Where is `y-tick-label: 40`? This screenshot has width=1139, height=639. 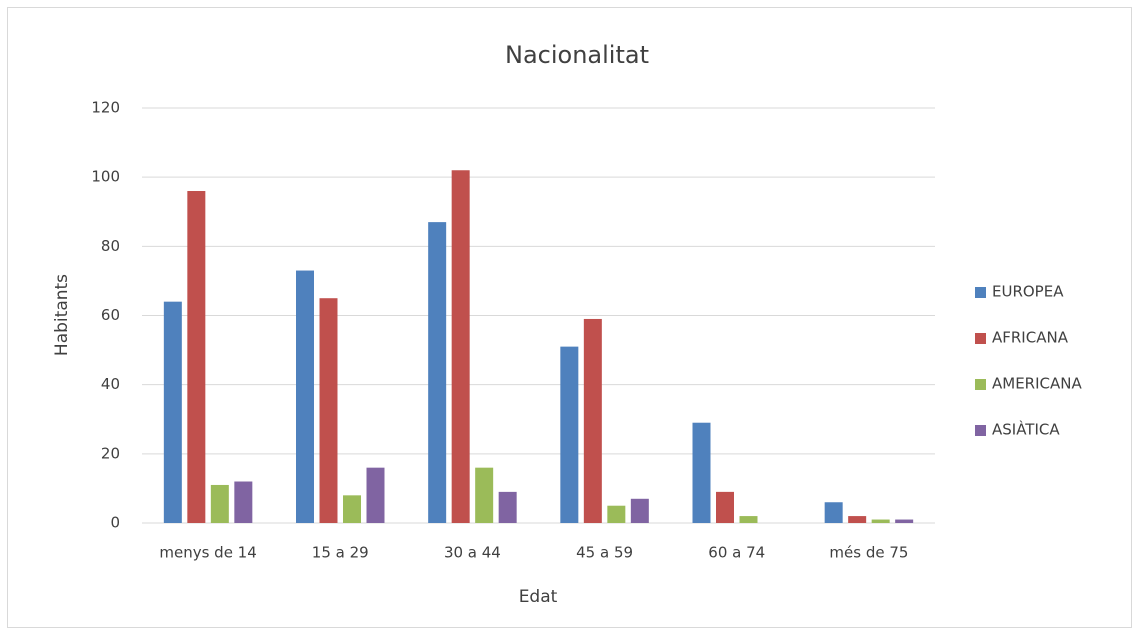
y-tick-label: 40 is located at coordinates (110, 384).